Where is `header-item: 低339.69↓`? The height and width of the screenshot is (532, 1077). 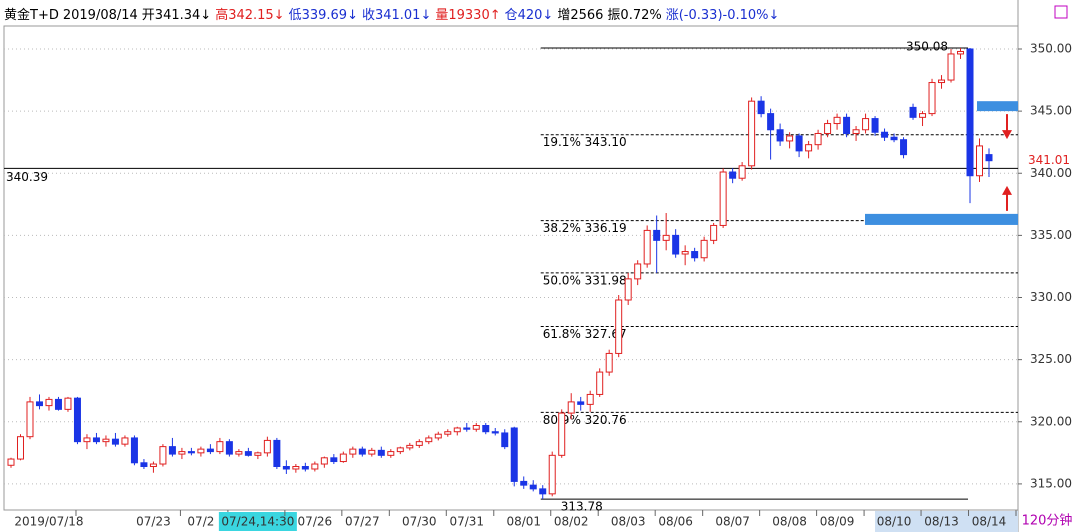 header-item: 低339.69↓ is located at coordinates (323, 15).